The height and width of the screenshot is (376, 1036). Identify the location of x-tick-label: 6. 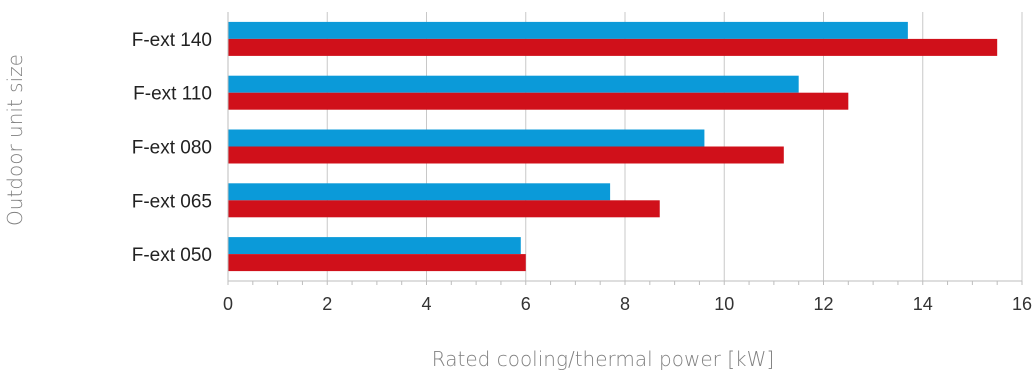
(526, 304).